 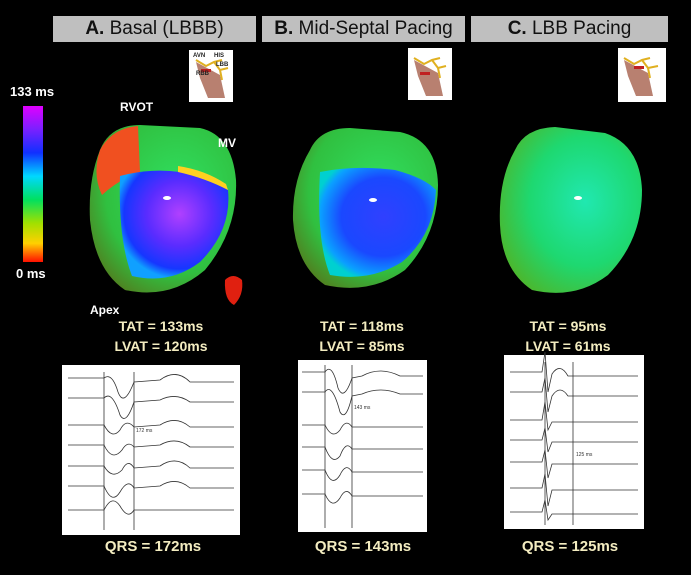 What do you see at coordinates (642, 75) in the screenshot?
I see `conduction-inset-c` at bounding box center [642, 75].